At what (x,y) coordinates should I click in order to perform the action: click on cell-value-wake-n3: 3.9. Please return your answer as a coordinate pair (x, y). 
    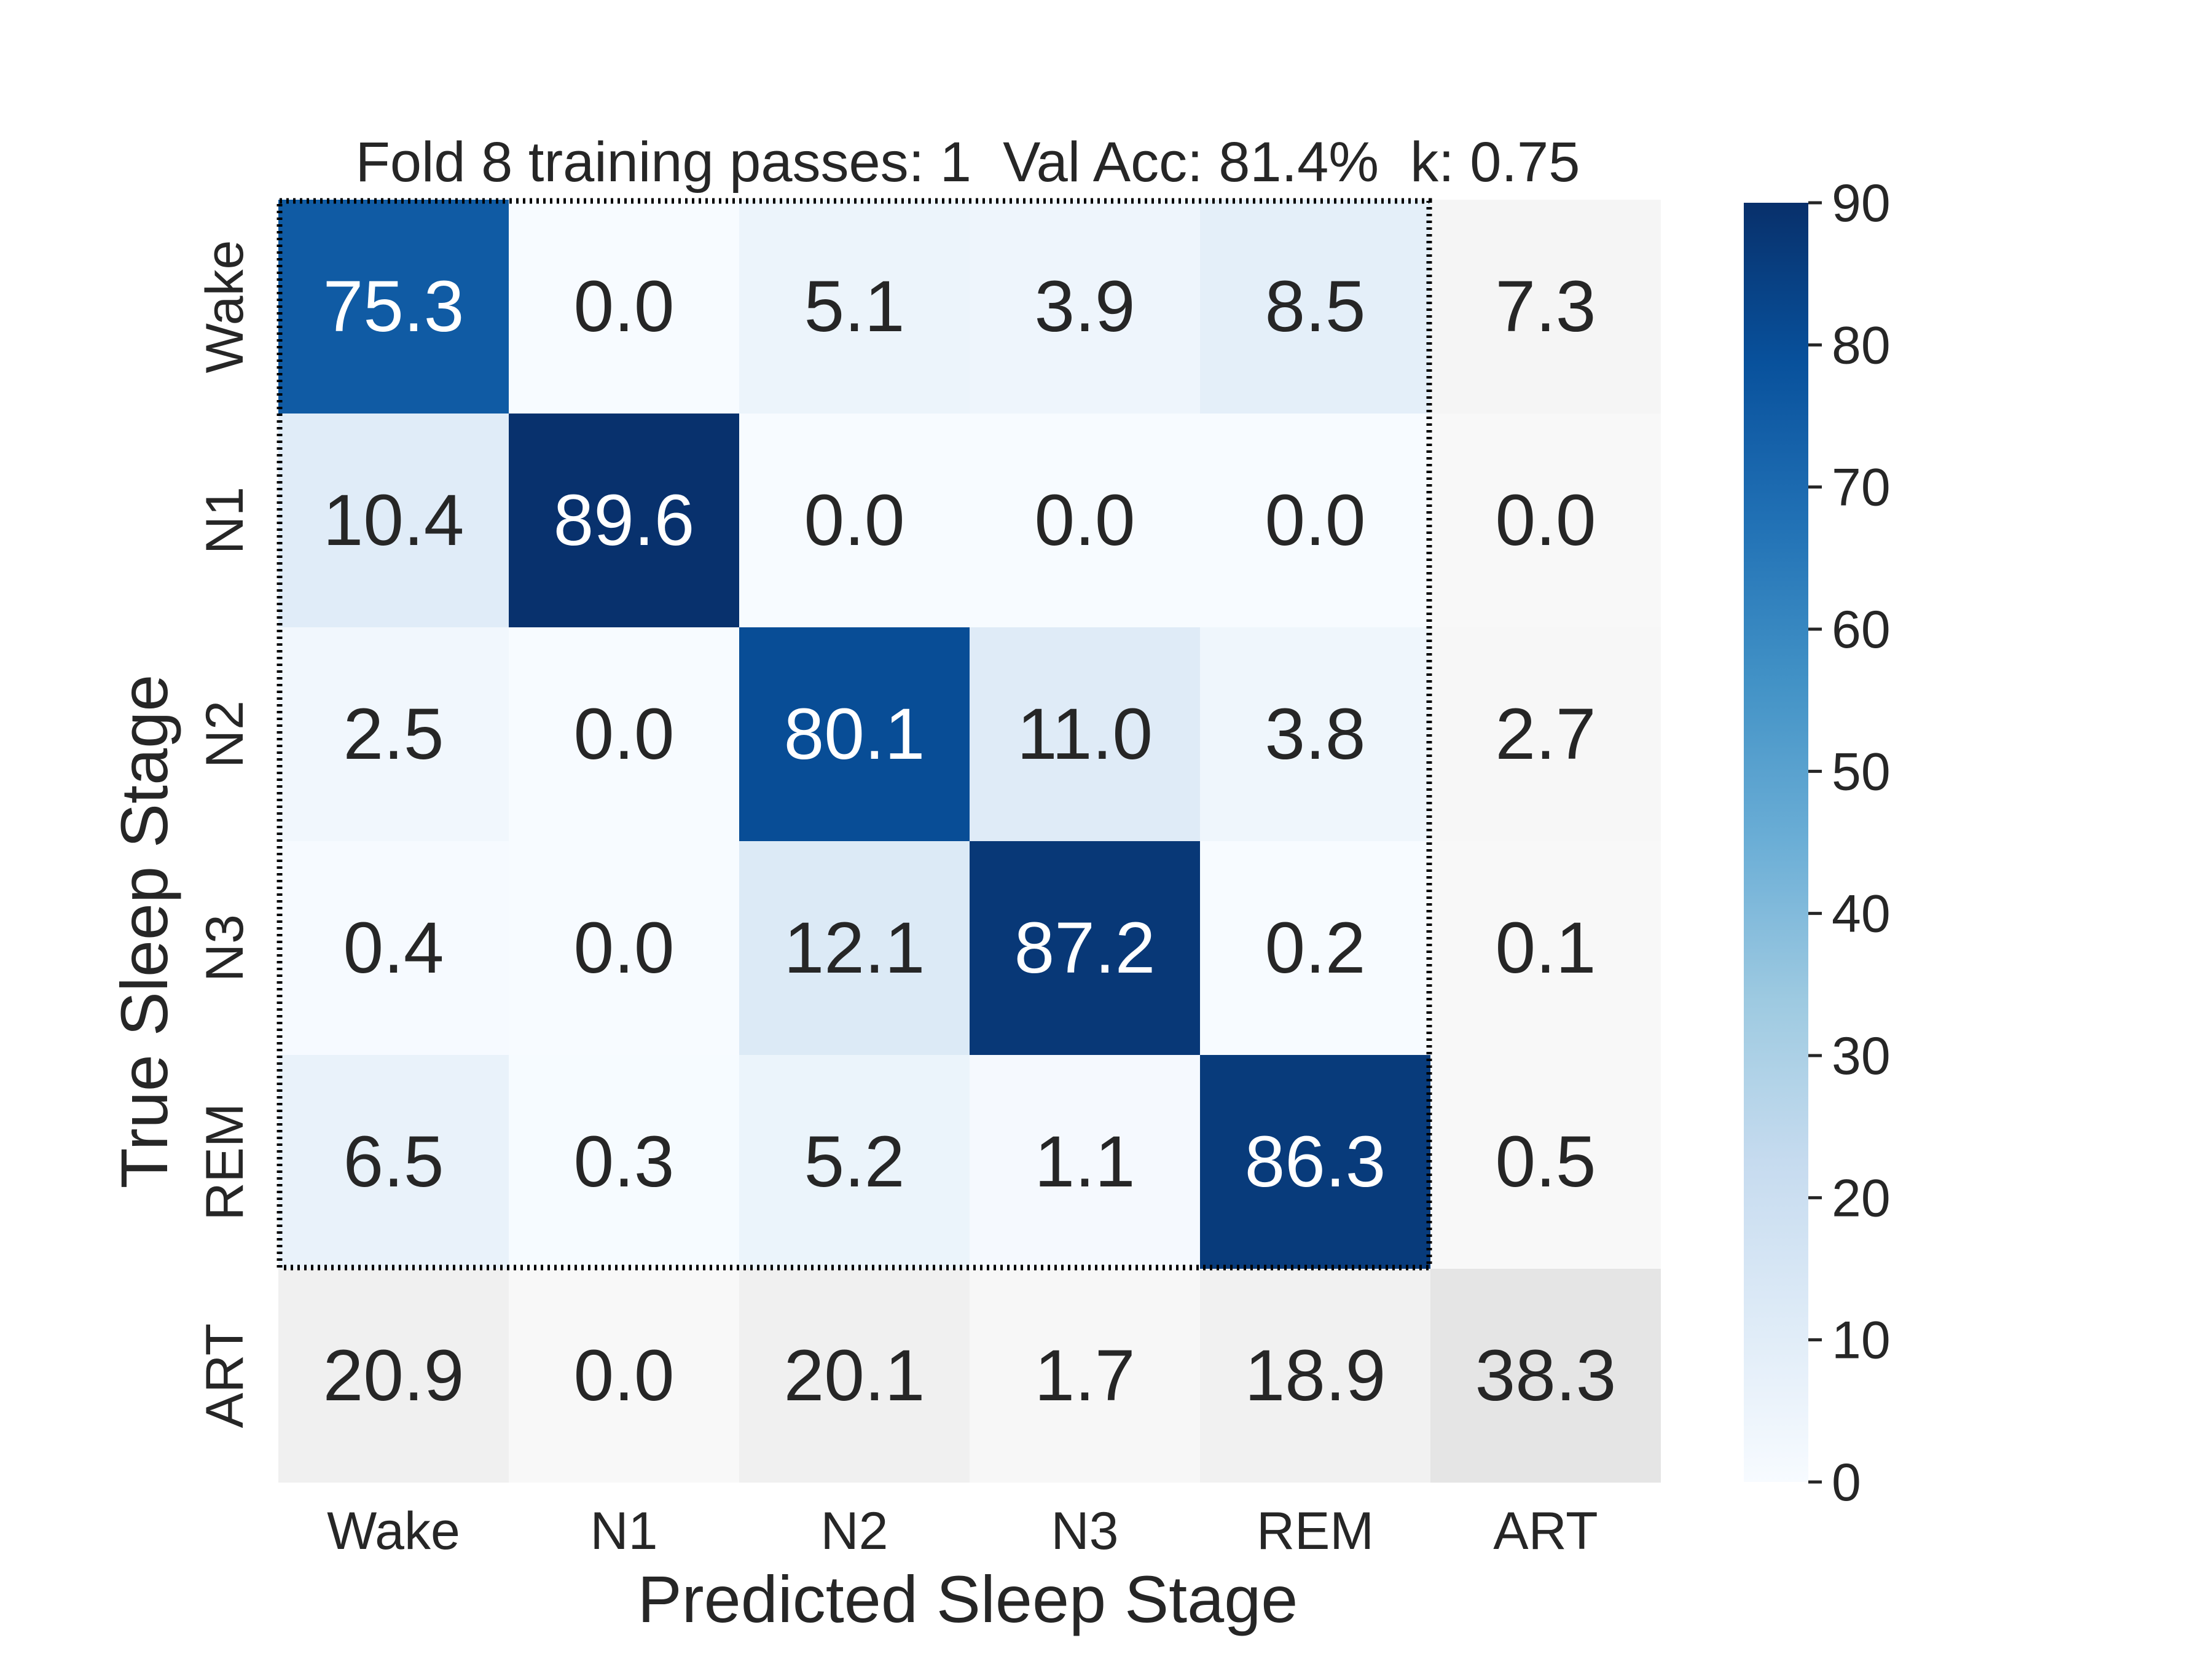
    Looking at the image, I should click on (1084, 306).